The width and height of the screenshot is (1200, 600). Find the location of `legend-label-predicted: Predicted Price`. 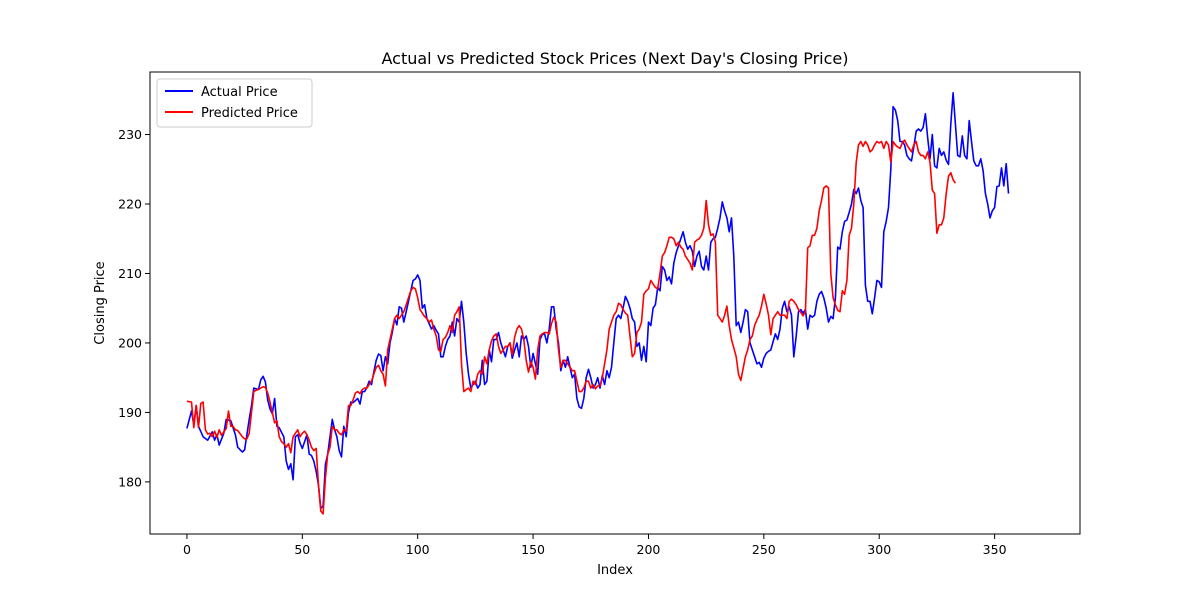

legend-label-predicted: Predicted Price is located at coordinates (249, 113).